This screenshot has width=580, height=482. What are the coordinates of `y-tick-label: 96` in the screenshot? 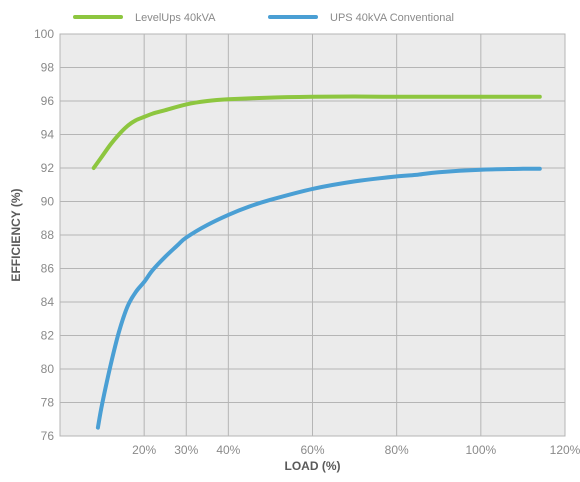 It's located at (48, 101).